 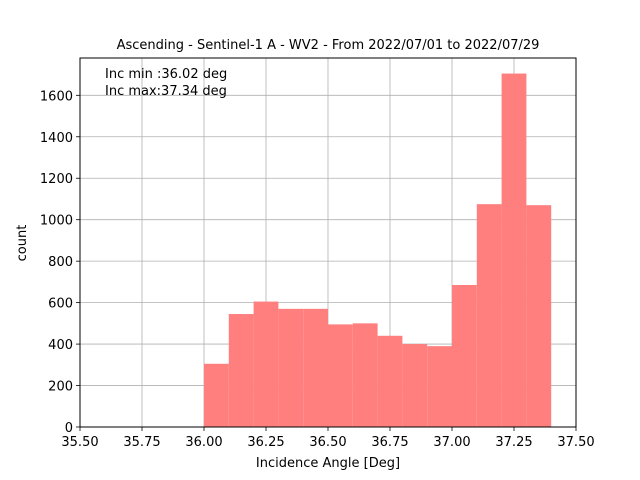 What do you see at coordinates (56, 221) in the screenshot?
I see `y-tick-label: 1000` at bounding box center [56, 221].